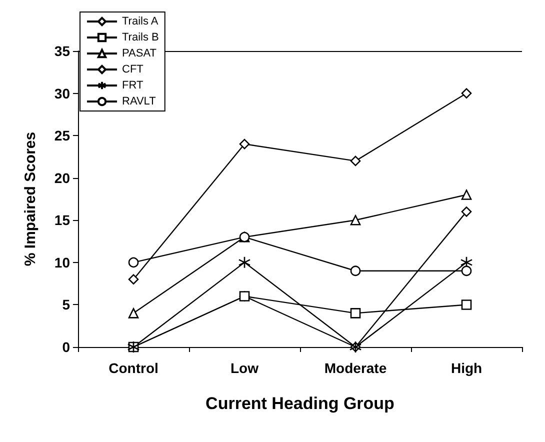  What do you see at coordinates (62, 178) in the screenshot?
I see `y-tick-label: 20` at bounding box center [62, 178].